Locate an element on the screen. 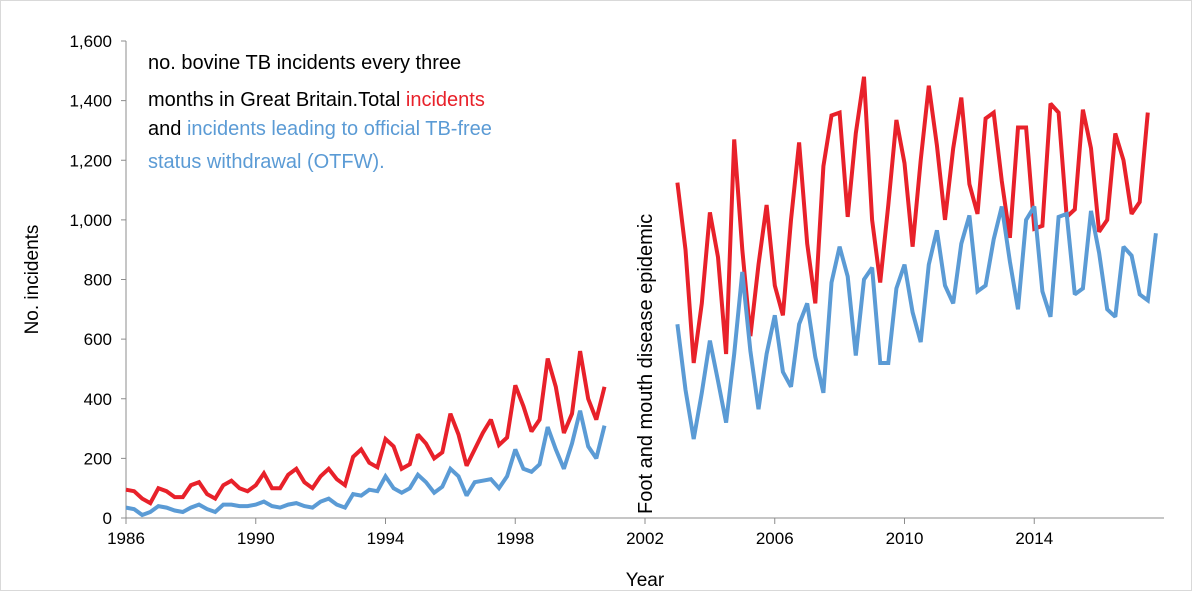 This screenshot has height=592, width=1192. y-tick-label: 200 is located at coordinates (98, 458).